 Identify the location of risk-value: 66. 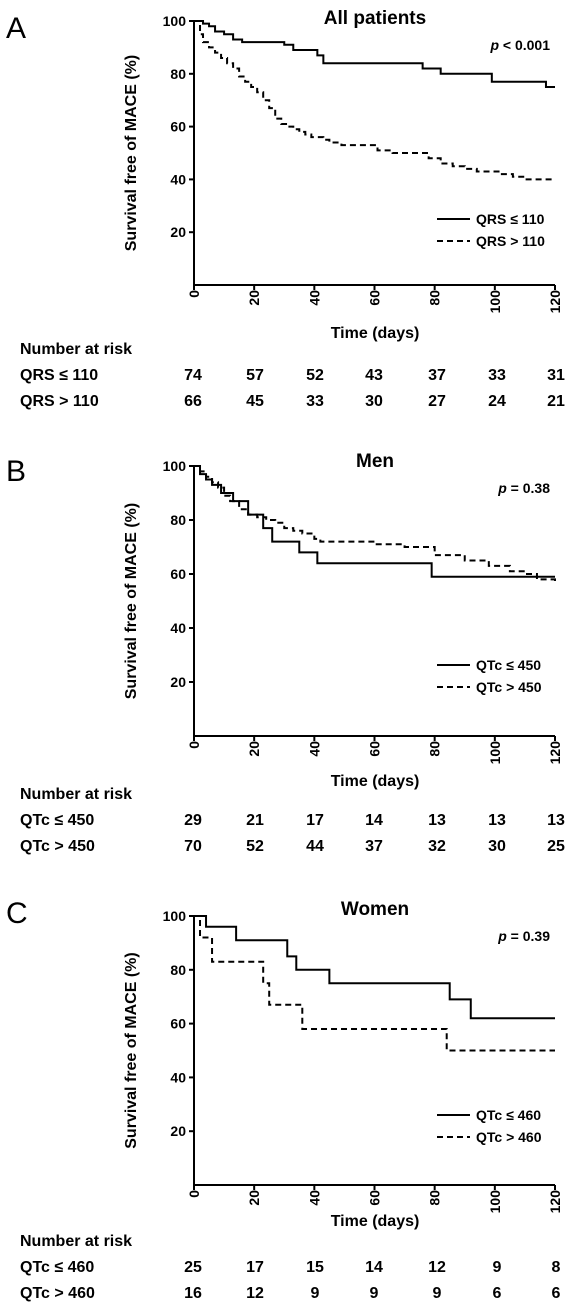
(193, 401).